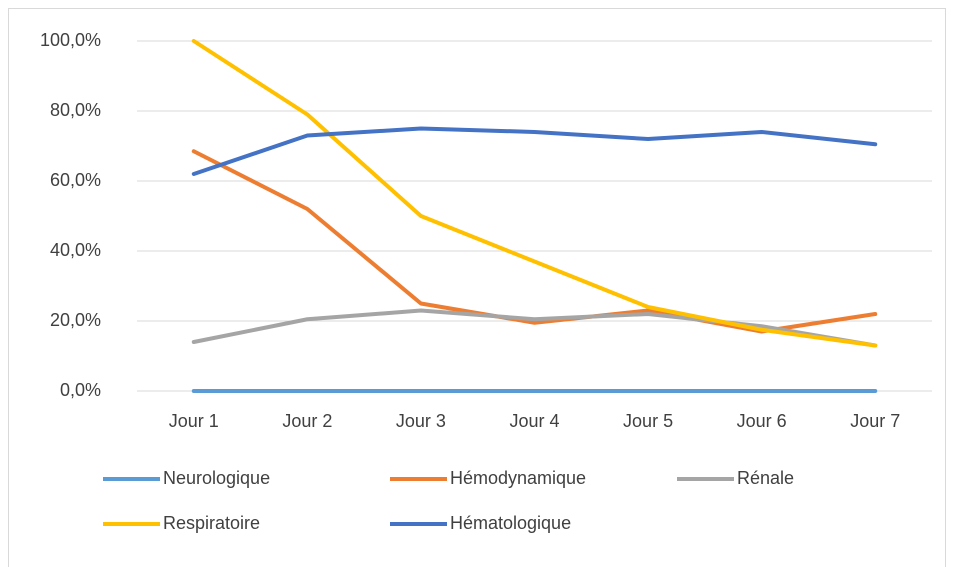 The height and width of the screenshot is (567, 955). Describe the element at coordinates (762, 421) in the screenshot. I see `x-tick-label: Jour 6` at that location.